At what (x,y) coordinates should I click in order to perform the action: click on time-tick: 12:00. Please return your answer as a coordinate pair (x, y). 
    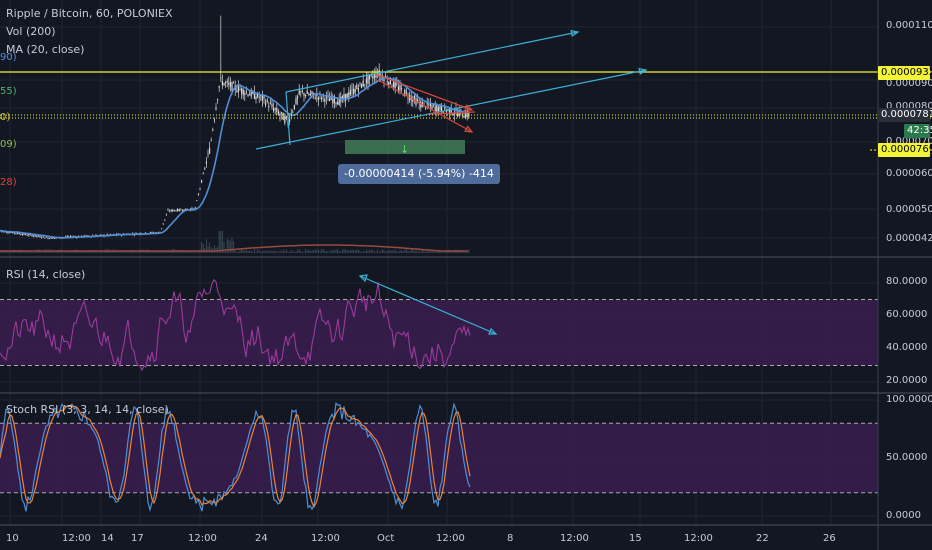
    Looking at the image, I should click on (574, 538).